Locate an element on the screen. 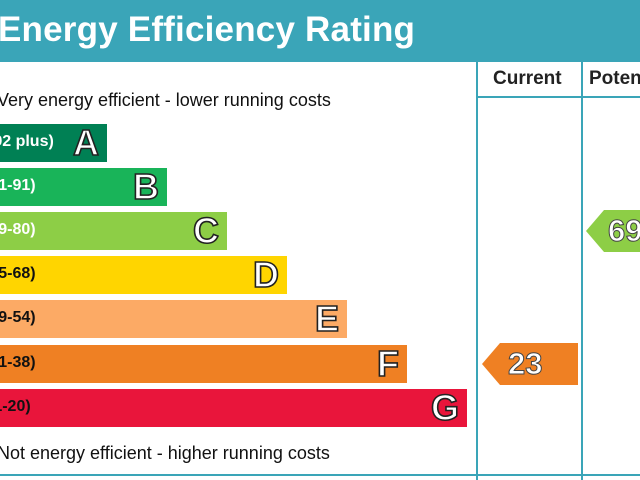 This screenshot has height=480, width=640. band-range-label: (55-68) is located at coordinates (18, 273).